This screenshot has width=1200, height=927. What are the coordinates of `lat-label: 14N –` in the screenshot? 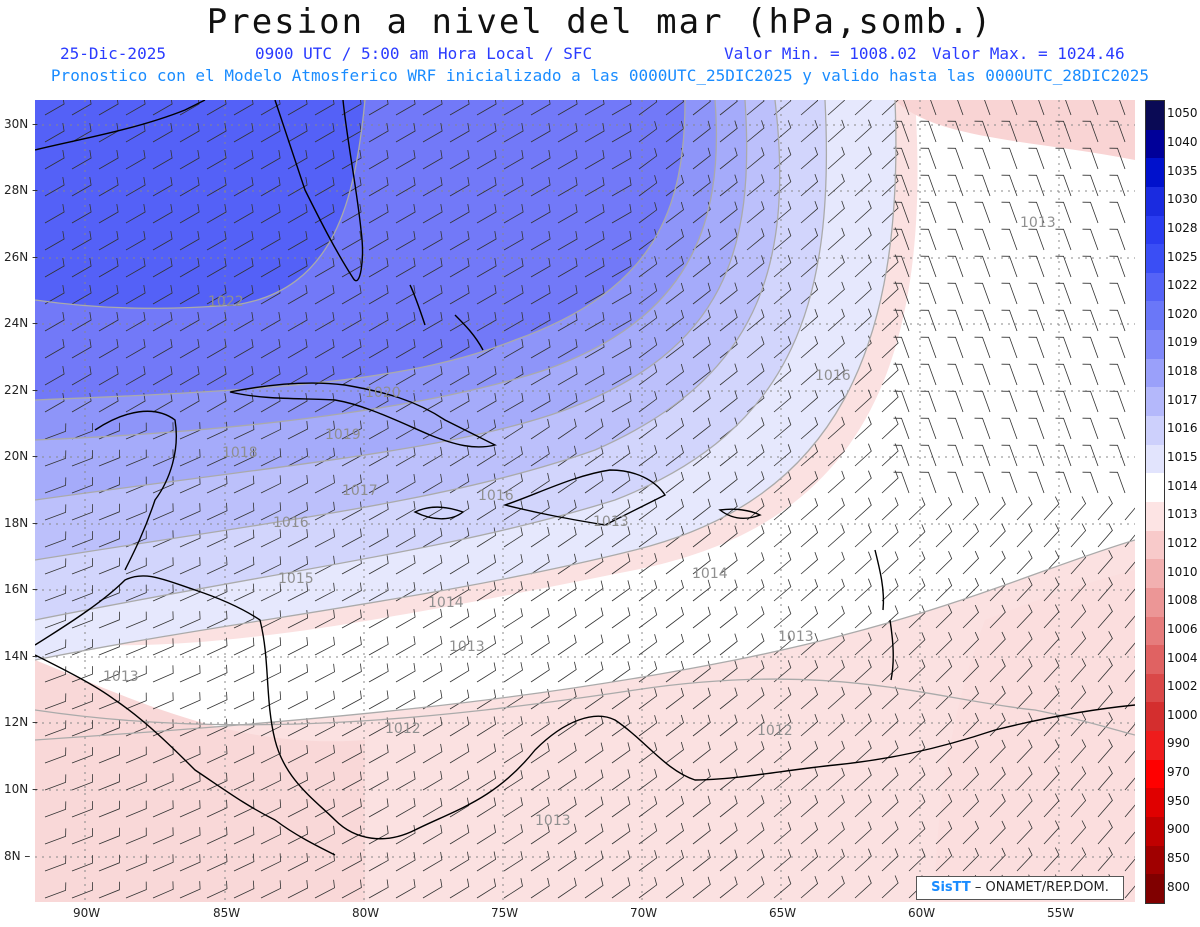 It's located at (21, 656).